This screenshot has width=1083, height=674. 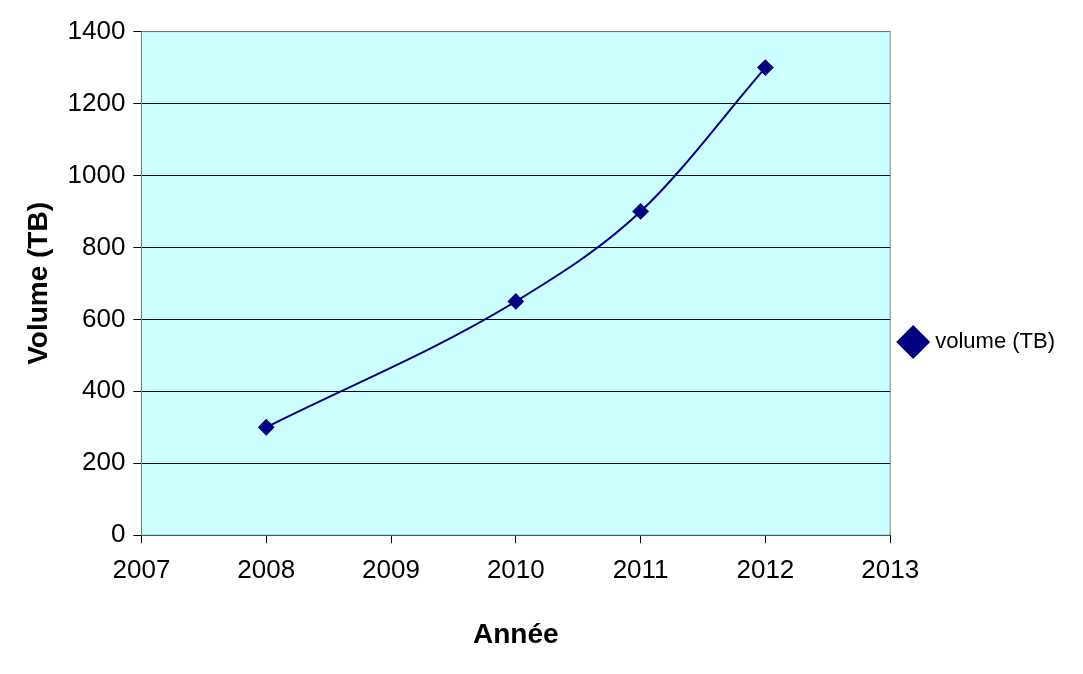 I want to click on x-tick-label: 2008, so click(x=266, y=568).